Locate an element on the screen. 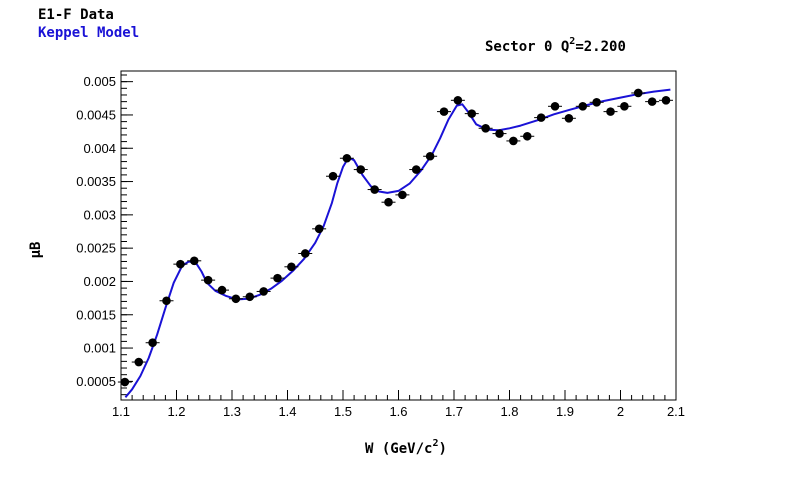  y-tick-label: 0.003 is located at coordinates (99, 214).